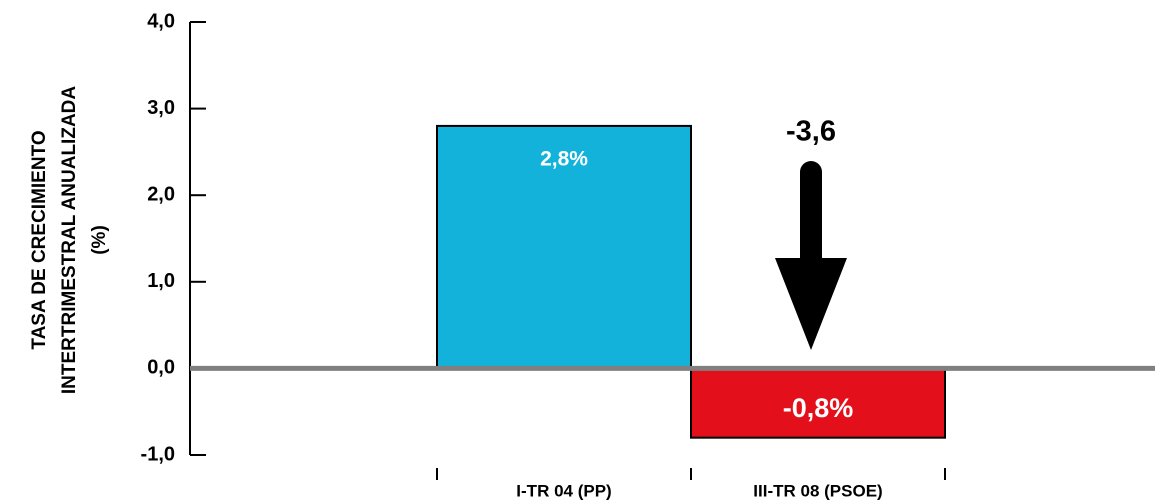 This screenshot has height=504, width=1155. I want to click on y-tick-label: 2,0, so click(161, 194).